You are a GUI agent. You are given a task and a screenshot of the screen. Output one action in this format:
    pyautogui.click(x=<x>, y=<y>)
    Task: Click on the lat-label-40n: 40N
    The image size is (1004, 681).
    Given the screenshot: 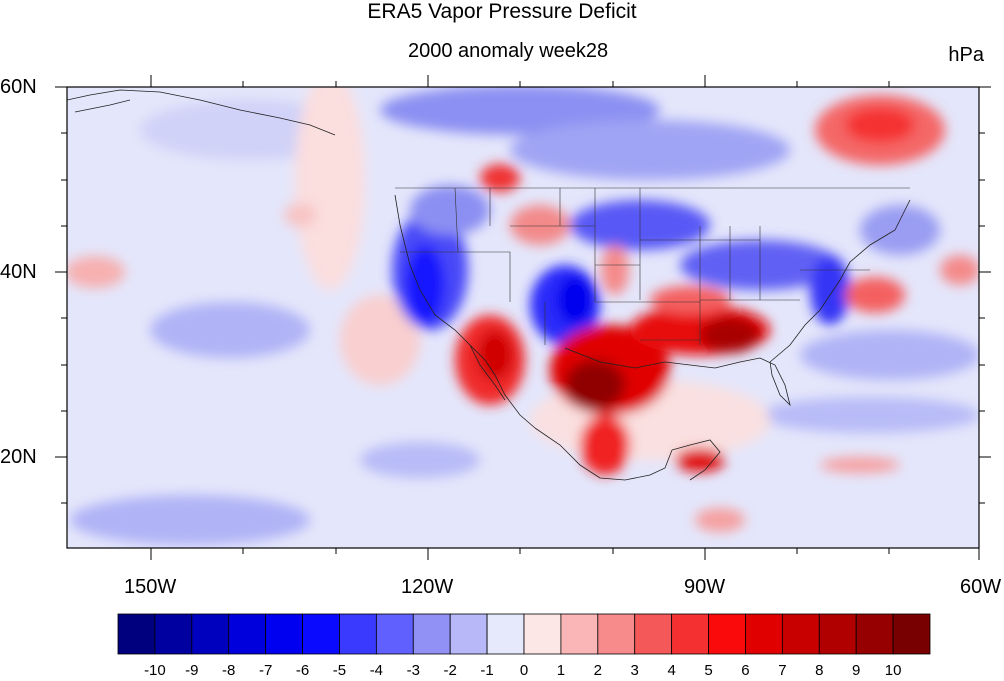 What is the action you would take?
    pyautogui.click(x=18, y=272)
    